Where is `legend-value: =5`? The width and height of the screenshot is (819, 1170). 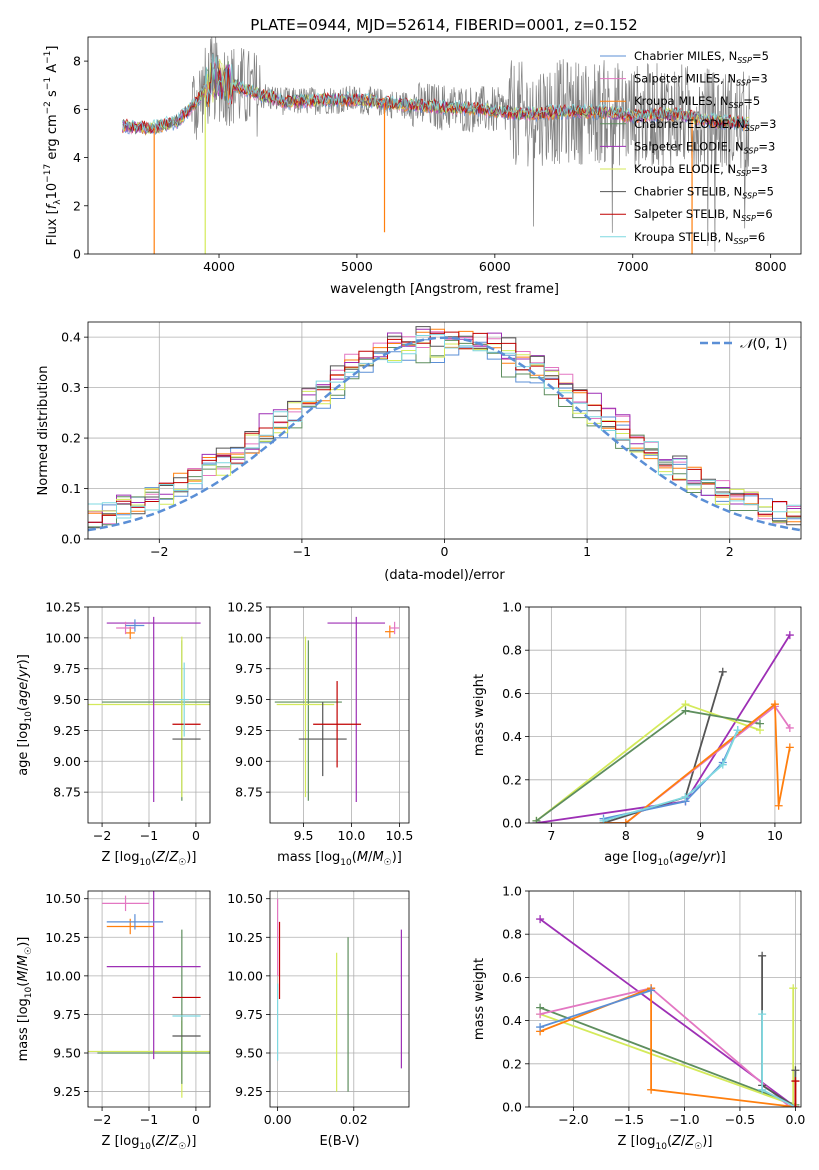
legend-value: =5 is located at coordinates (760, 56).